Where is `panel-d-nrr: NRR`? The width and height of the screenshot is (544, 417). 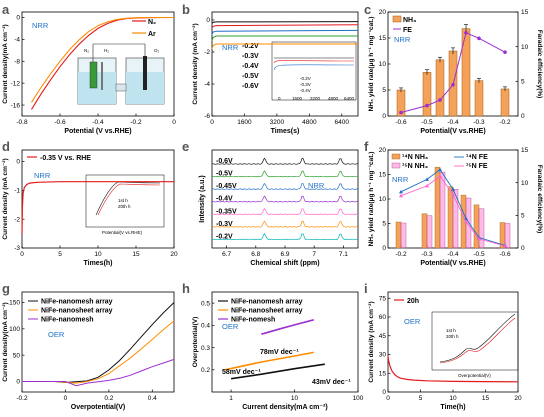 panel-d-nrr: NRR is located at coordinates (42, 175).